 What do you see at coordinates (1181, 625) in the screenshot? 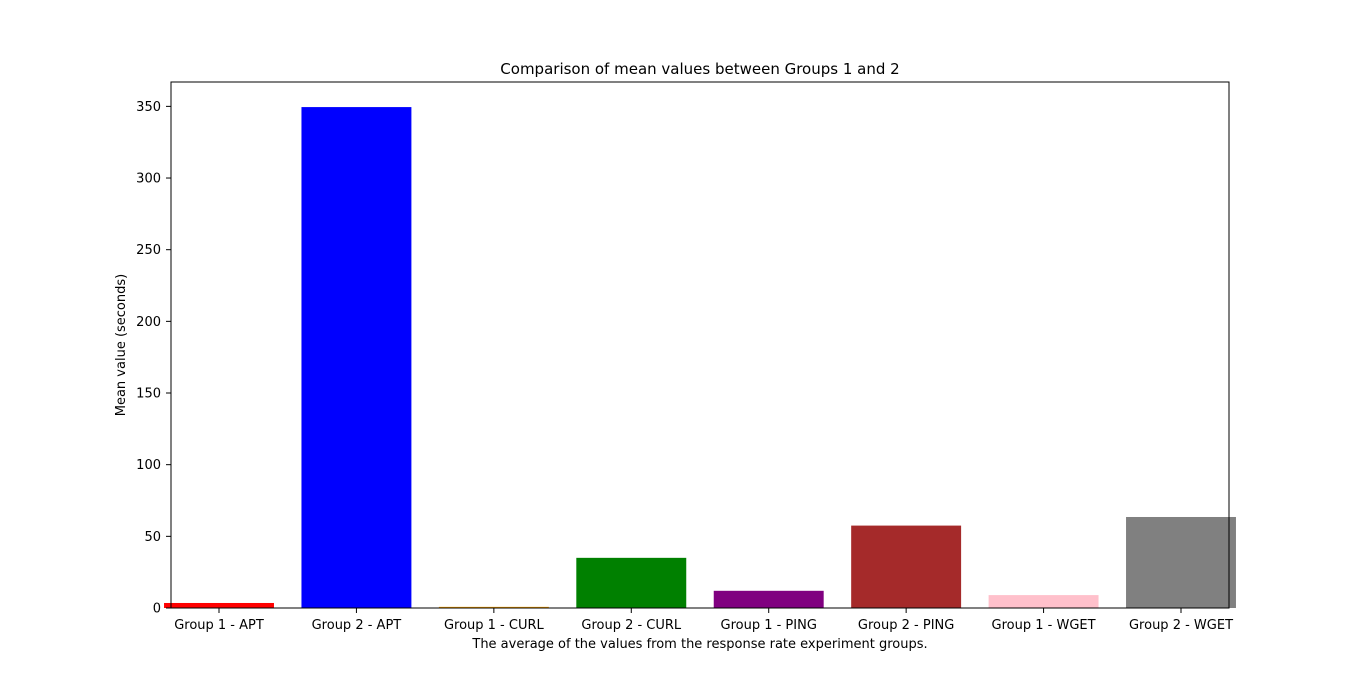
I see `x-tick-label: Group 2 - WGET` at bounding box center [1181, 625].